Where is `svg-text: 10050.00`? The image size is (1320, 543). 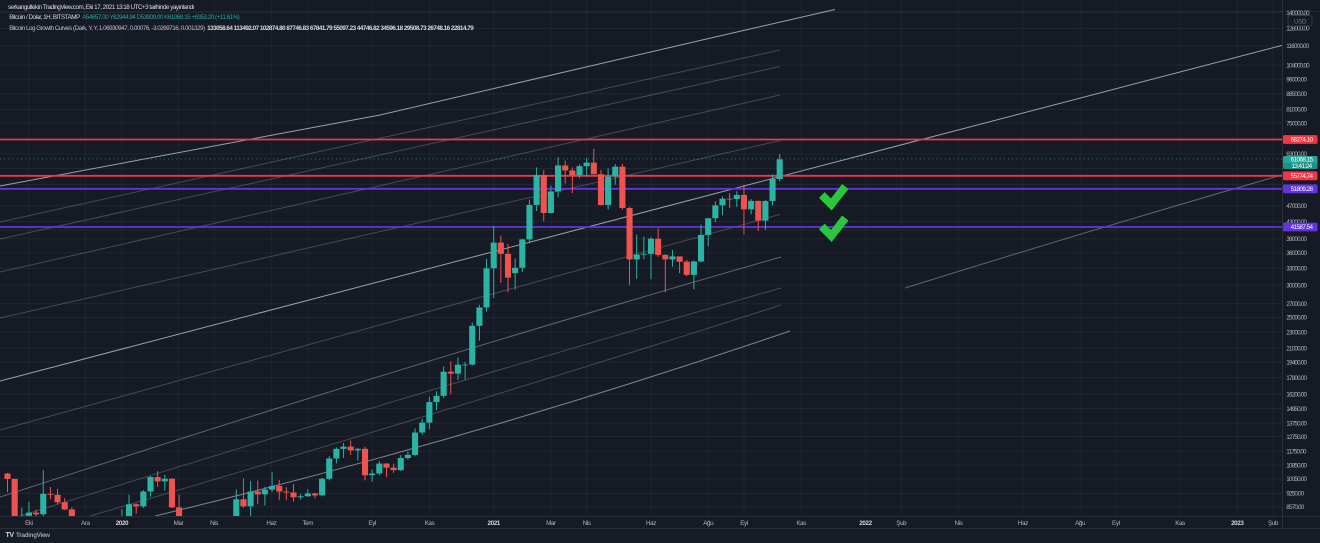 svg-text: 10050.00 is located at coordinates (1296, 479).